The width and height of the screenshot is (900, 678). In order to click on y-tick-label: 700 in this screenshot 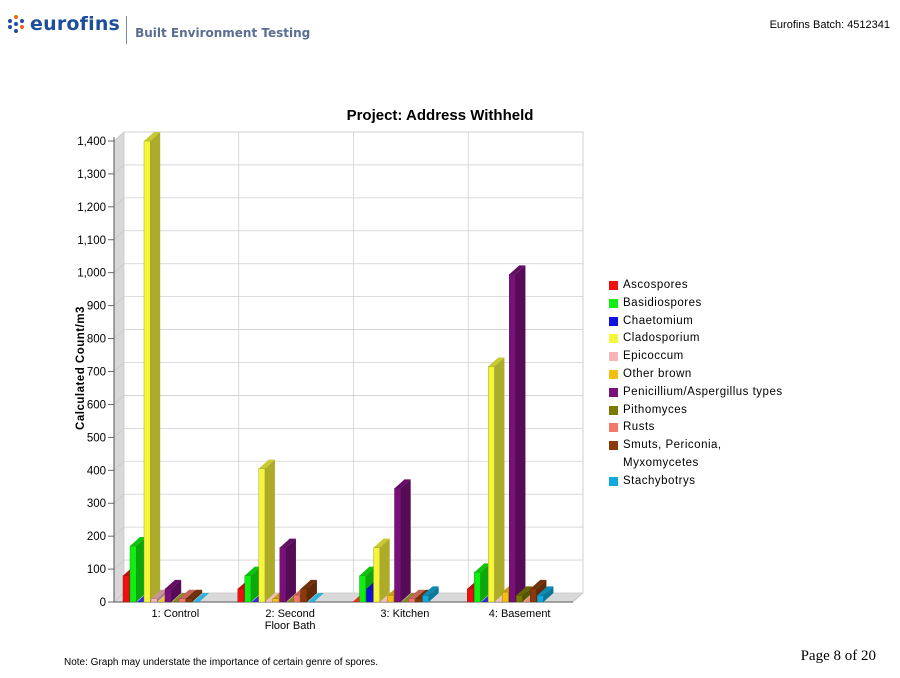, I will do `click(96, 373)`.